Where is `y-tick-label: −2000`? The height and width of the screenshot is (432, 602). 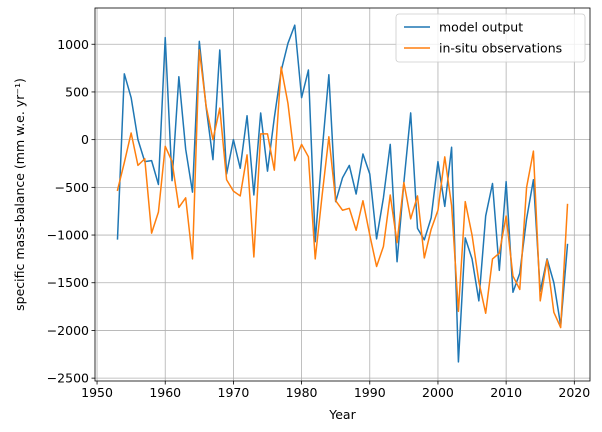 y-tick-label: −2000 is located at coordinates (68, 330).